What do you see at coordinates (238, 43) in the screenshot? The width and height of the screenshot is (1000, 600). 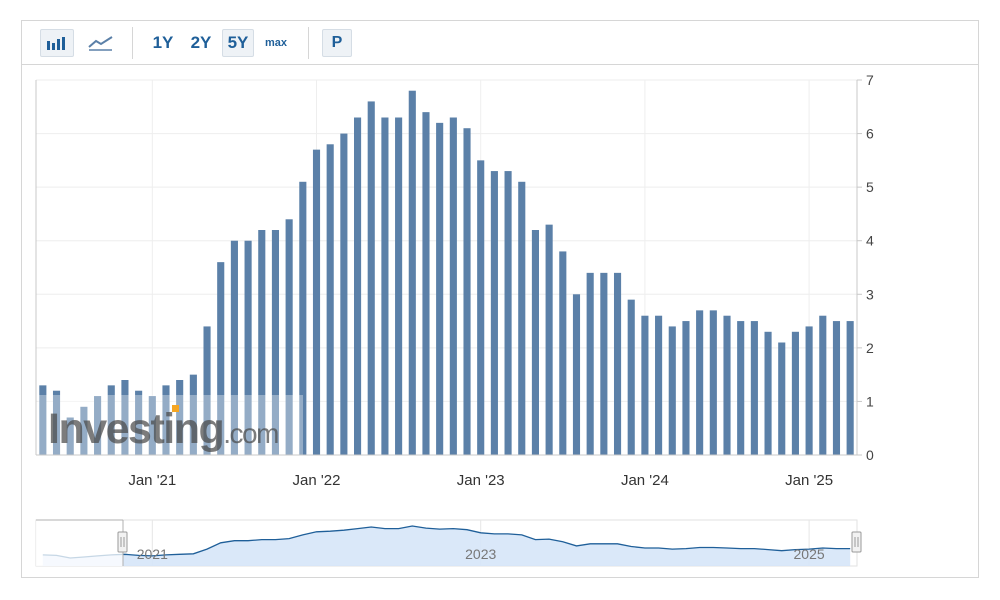 I see `range-5y-button: 5Y` at bounding box center [238, 43].